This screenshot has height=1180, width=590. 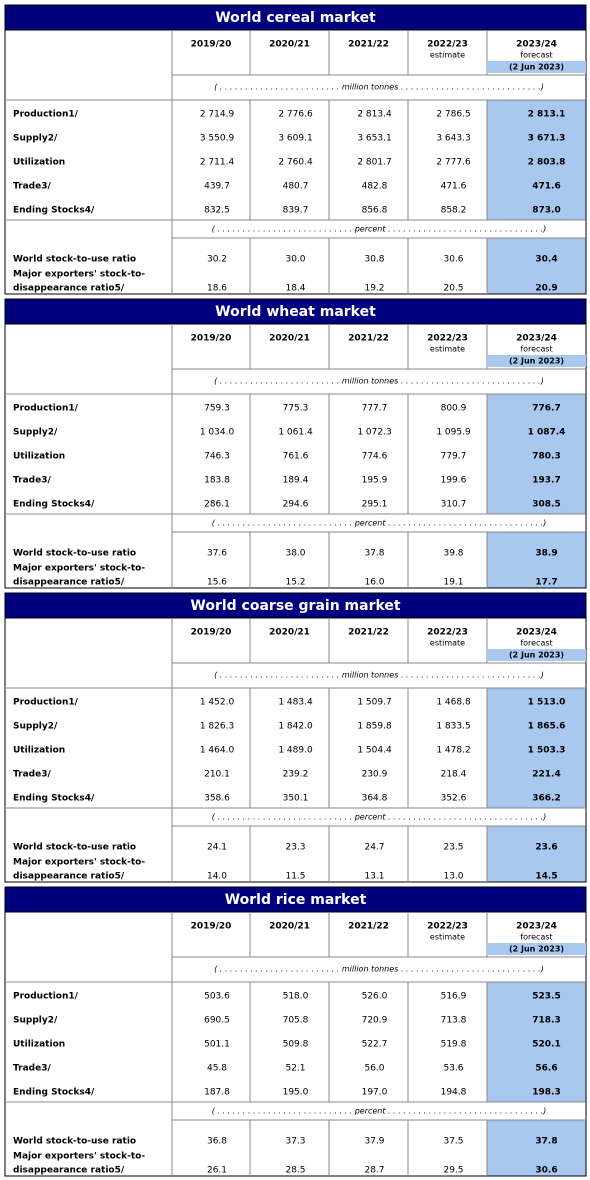 What do you see at coordinates (217, 877) in the screenshot?
I see `cell-value: 14.0` at bounding box center [217, 877].